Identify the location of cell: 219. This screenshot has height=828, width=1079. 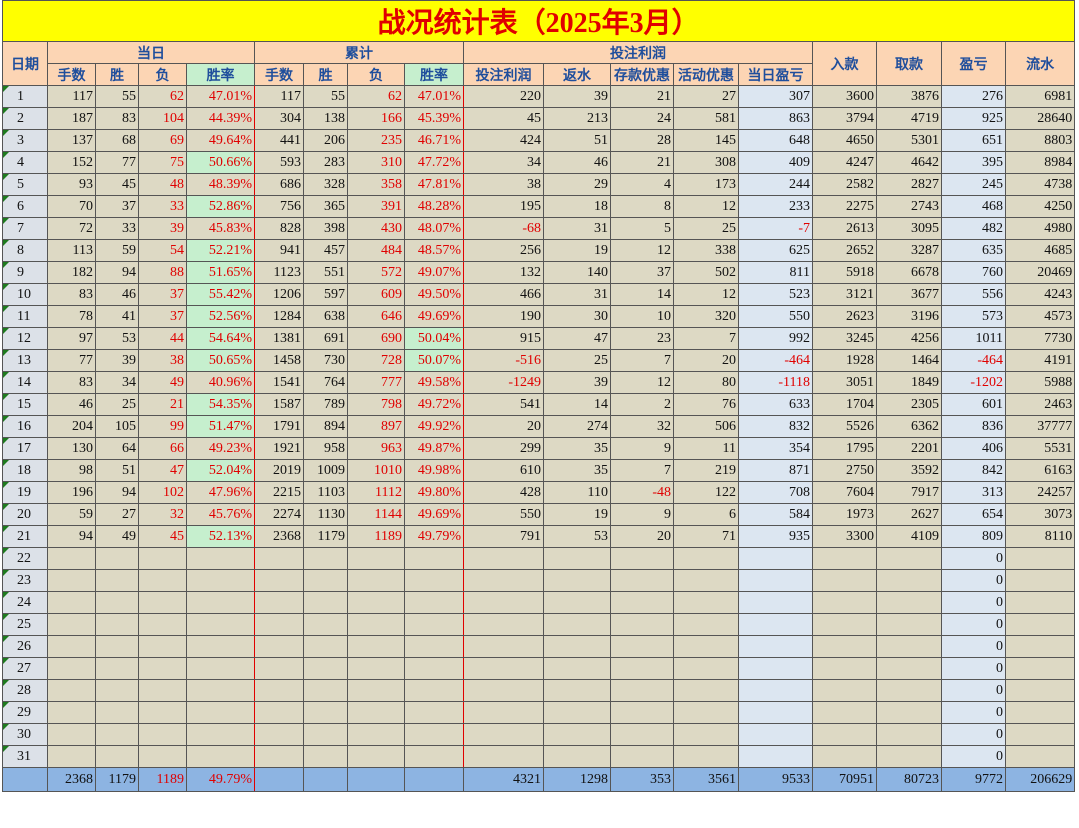
(706, 470).